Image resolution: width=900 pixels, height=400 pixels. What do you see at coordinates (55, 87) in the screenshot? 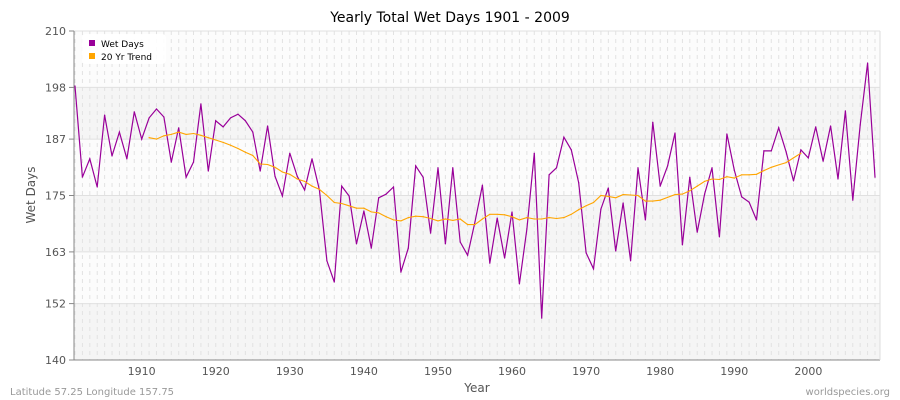
I see `y-tick-label: 198` at bounding box center [55, 87].